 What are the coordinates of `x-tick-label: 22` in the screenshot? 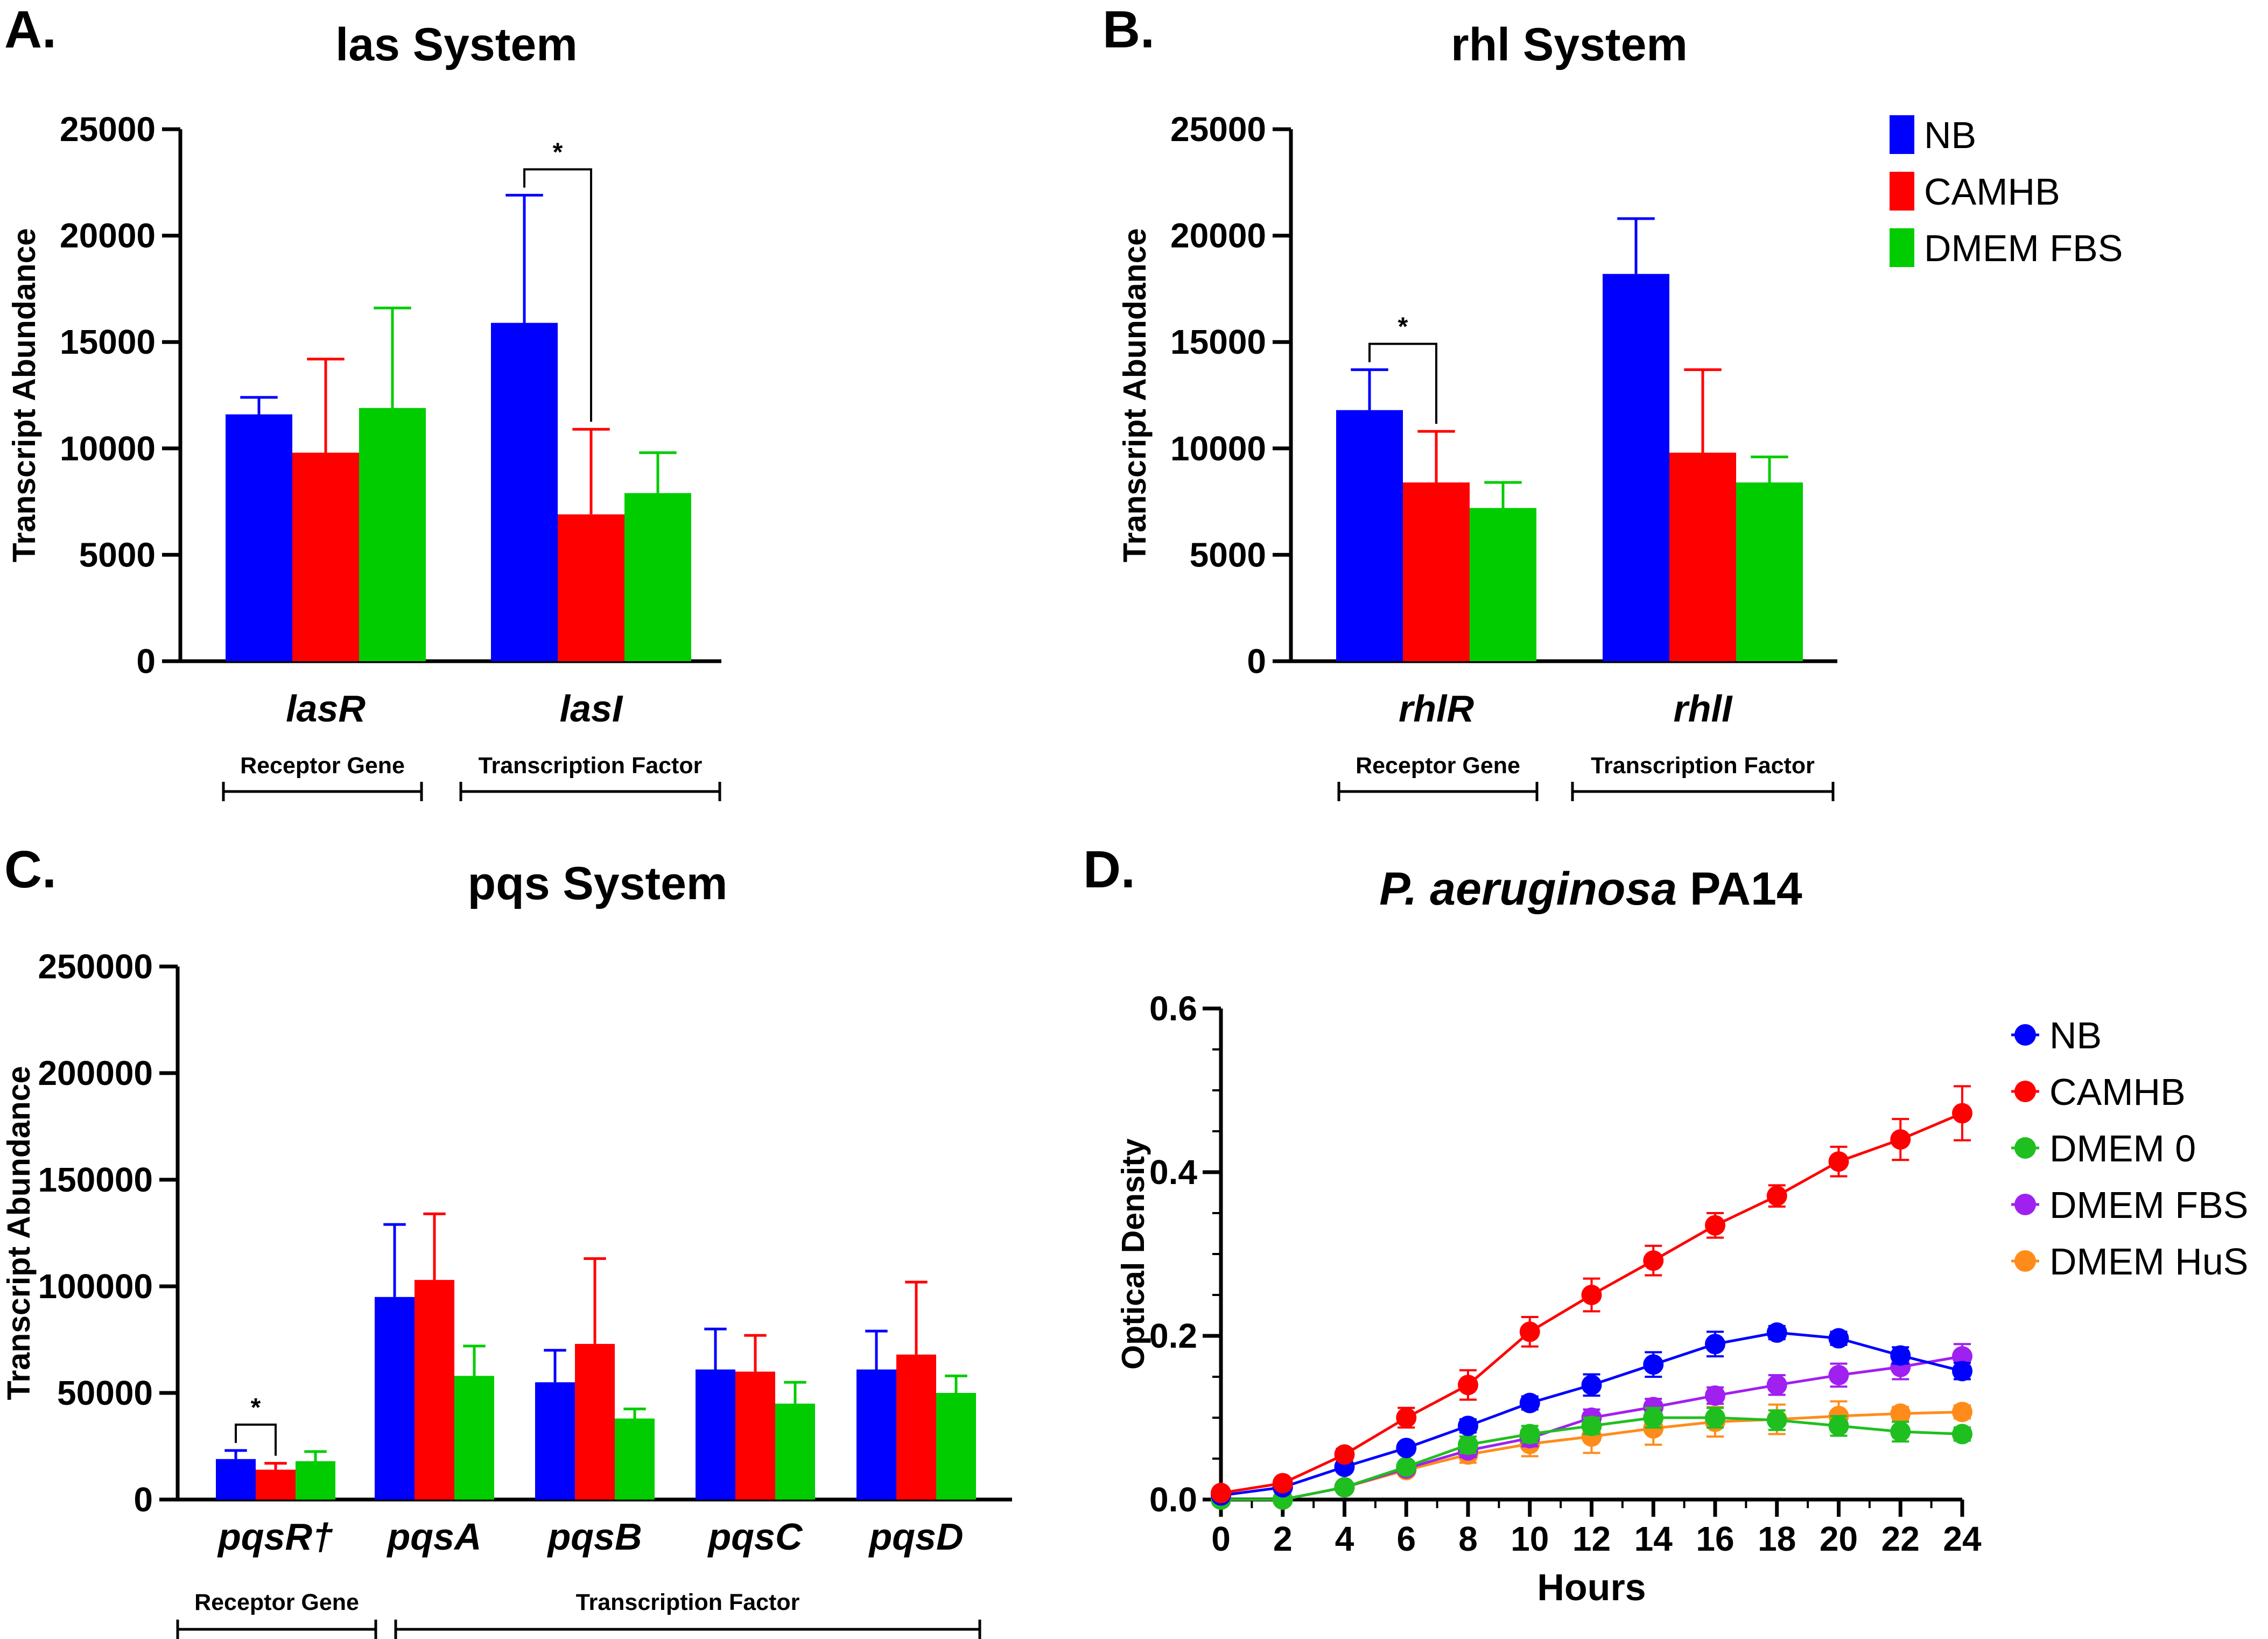 It's located at (1900, 1538).